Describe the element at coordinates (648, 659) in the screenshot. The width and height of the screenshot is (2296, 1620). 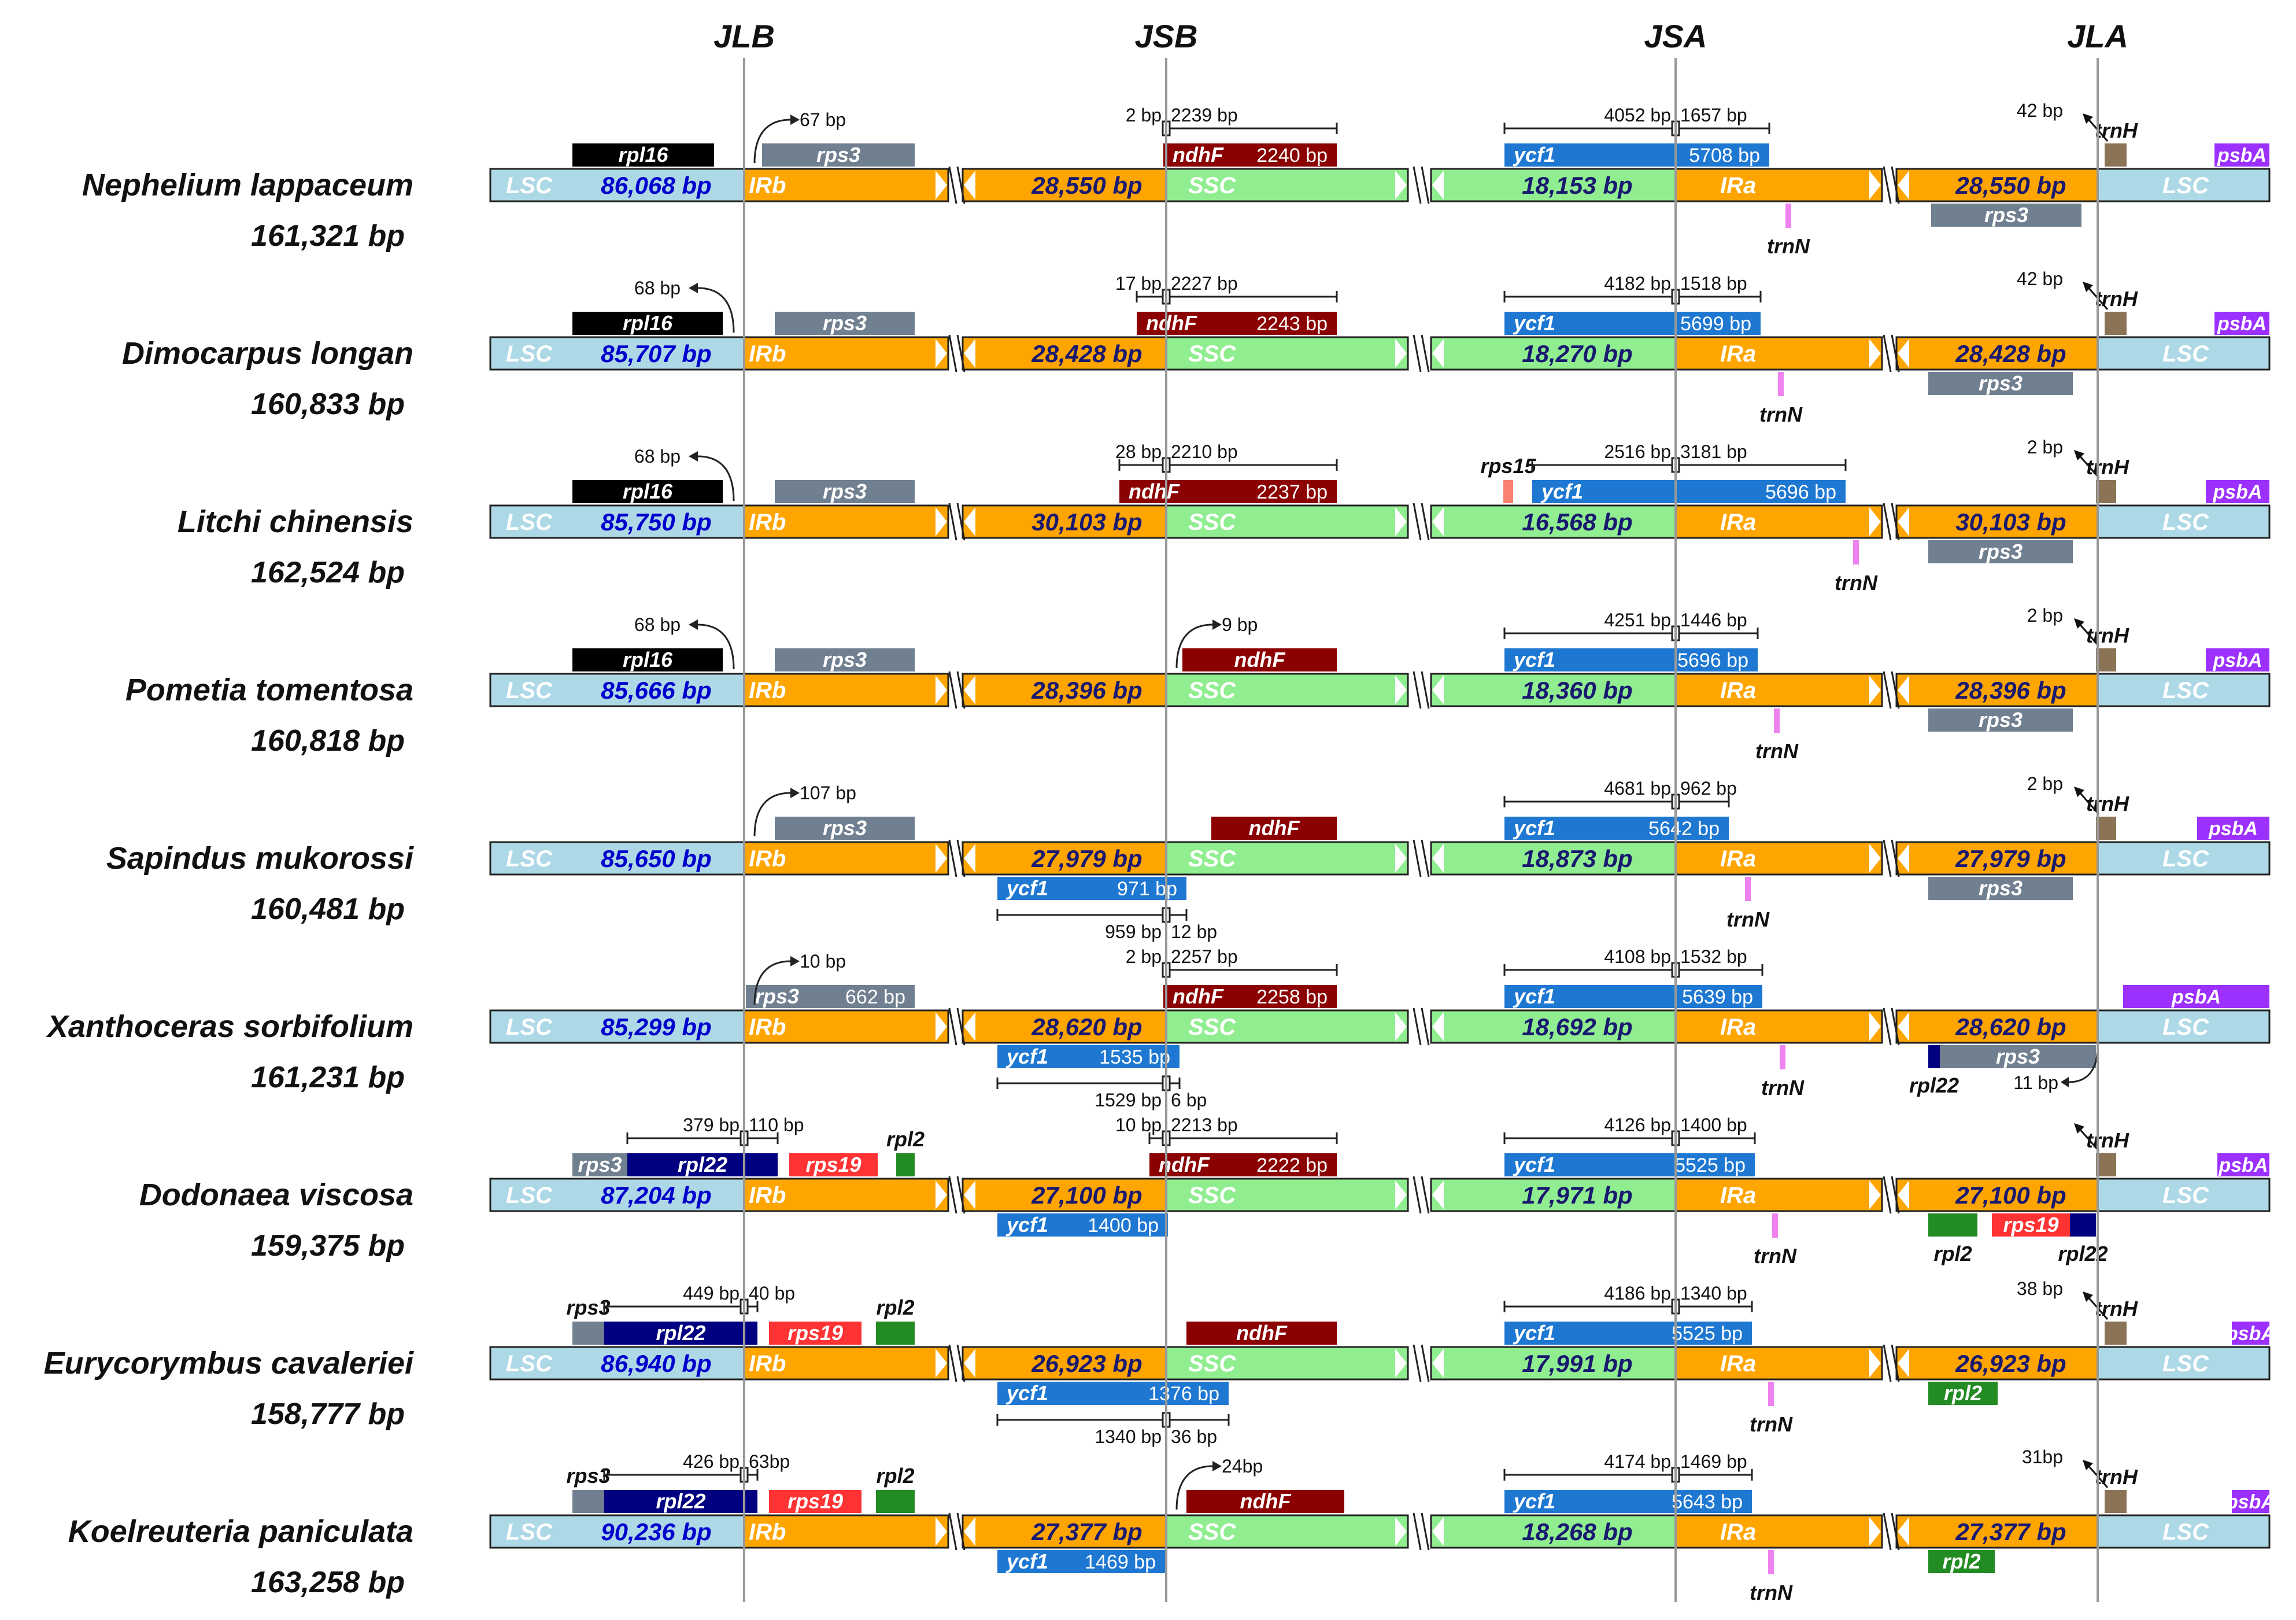
I see `gene-label: rpl16` at that location.